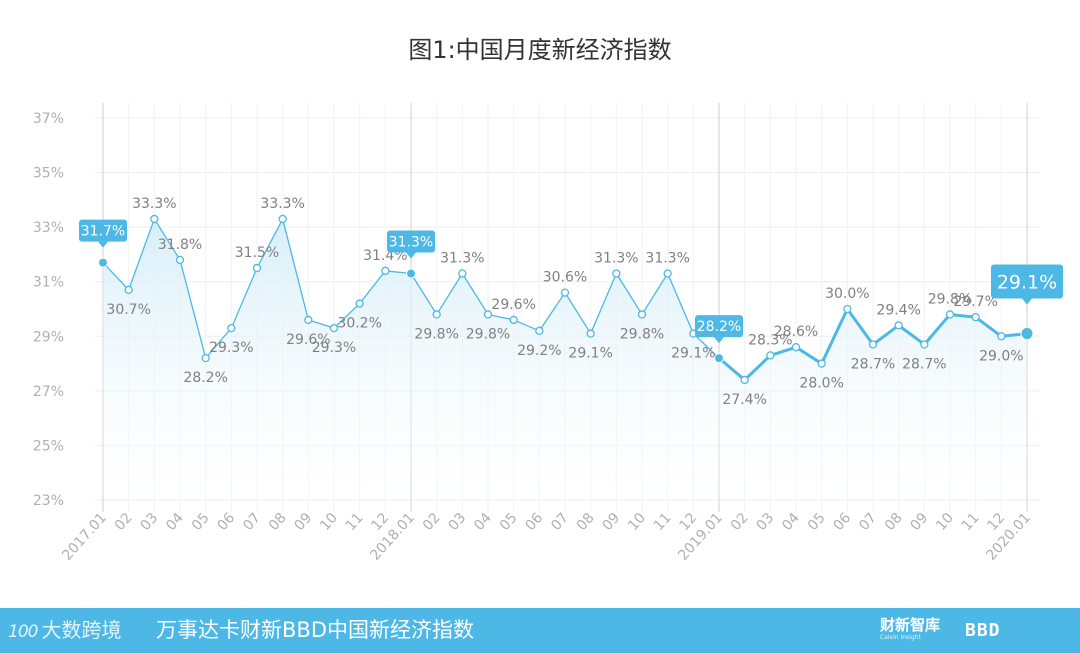 The width and height of the screenshot is (1080, 653). Describe the element at coordinates (84, 537) in the screenshot. I see `x-tick-label: 2017.01` at that location.